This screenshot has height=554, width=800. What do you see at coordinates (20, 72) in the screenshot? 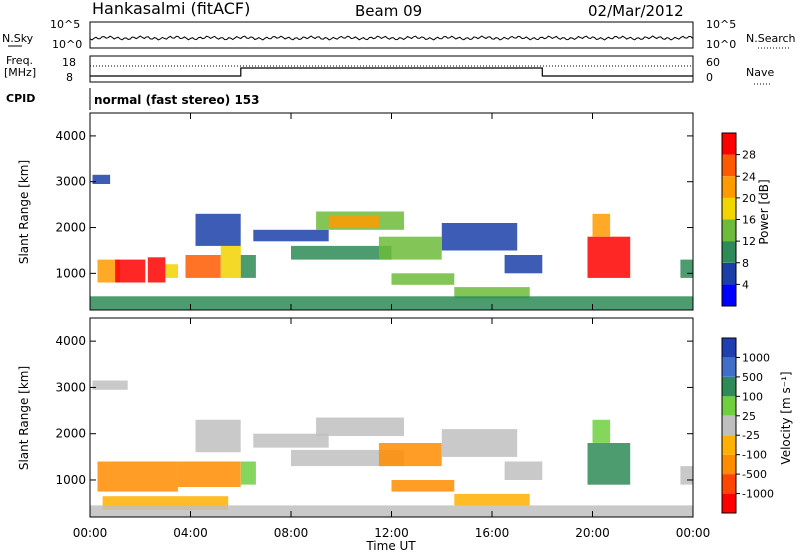
I see `freq-label-line2: [MHz]` at bounding box center [20, 72].